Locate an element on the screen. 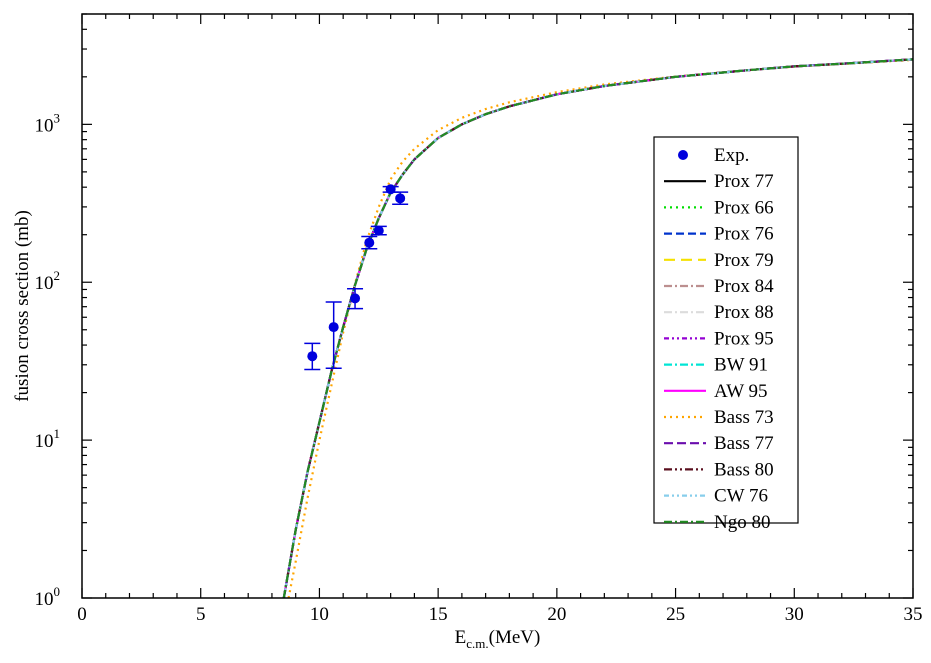  y-tick-label: 10⁰ is located at coordinates (48, 597).